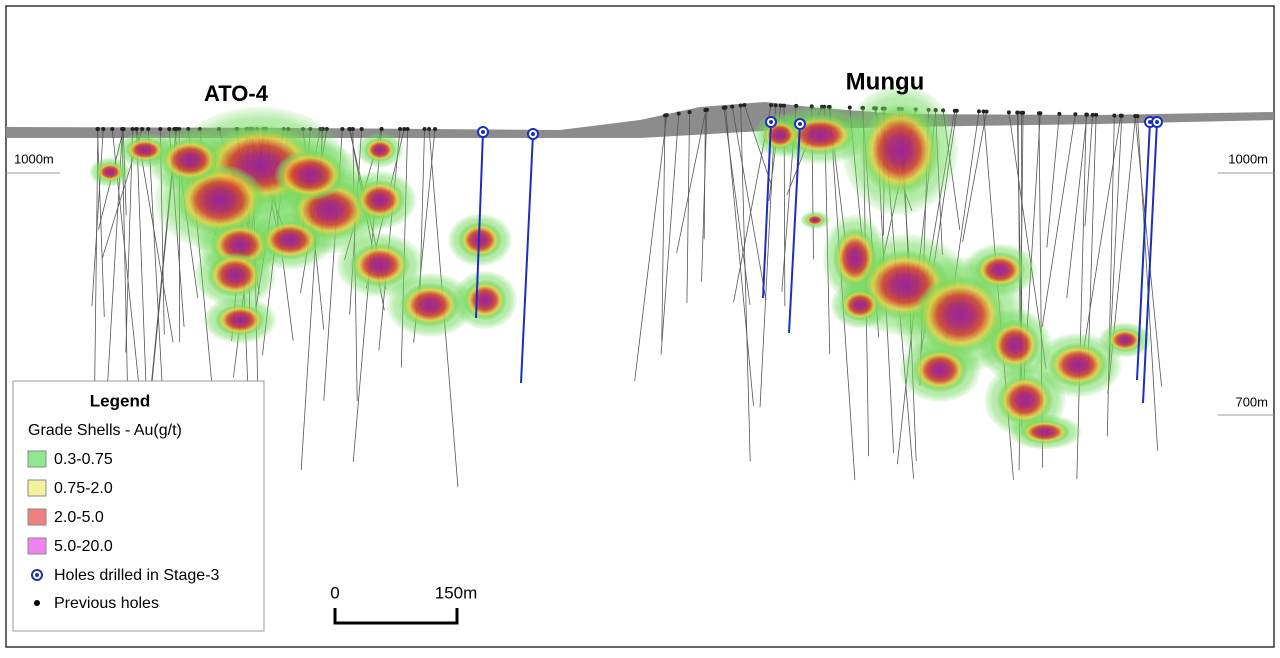 This screenshot has height=658, width=1280. What do you see at coordinates (83, 546) in the screenshot?
I see `legend-label: 5.0-20.0` at bounding box center [83, 546].